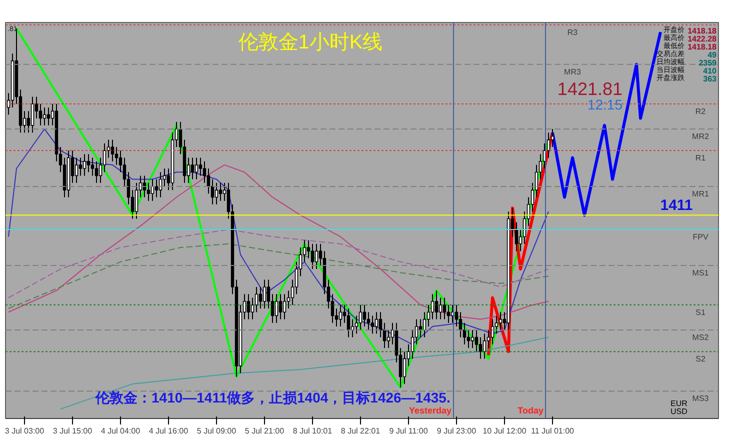  What do you see at coordinates (701, 312) in the screenshot?
I see `ref-line-label: S1` at bounding box center [701, 312].